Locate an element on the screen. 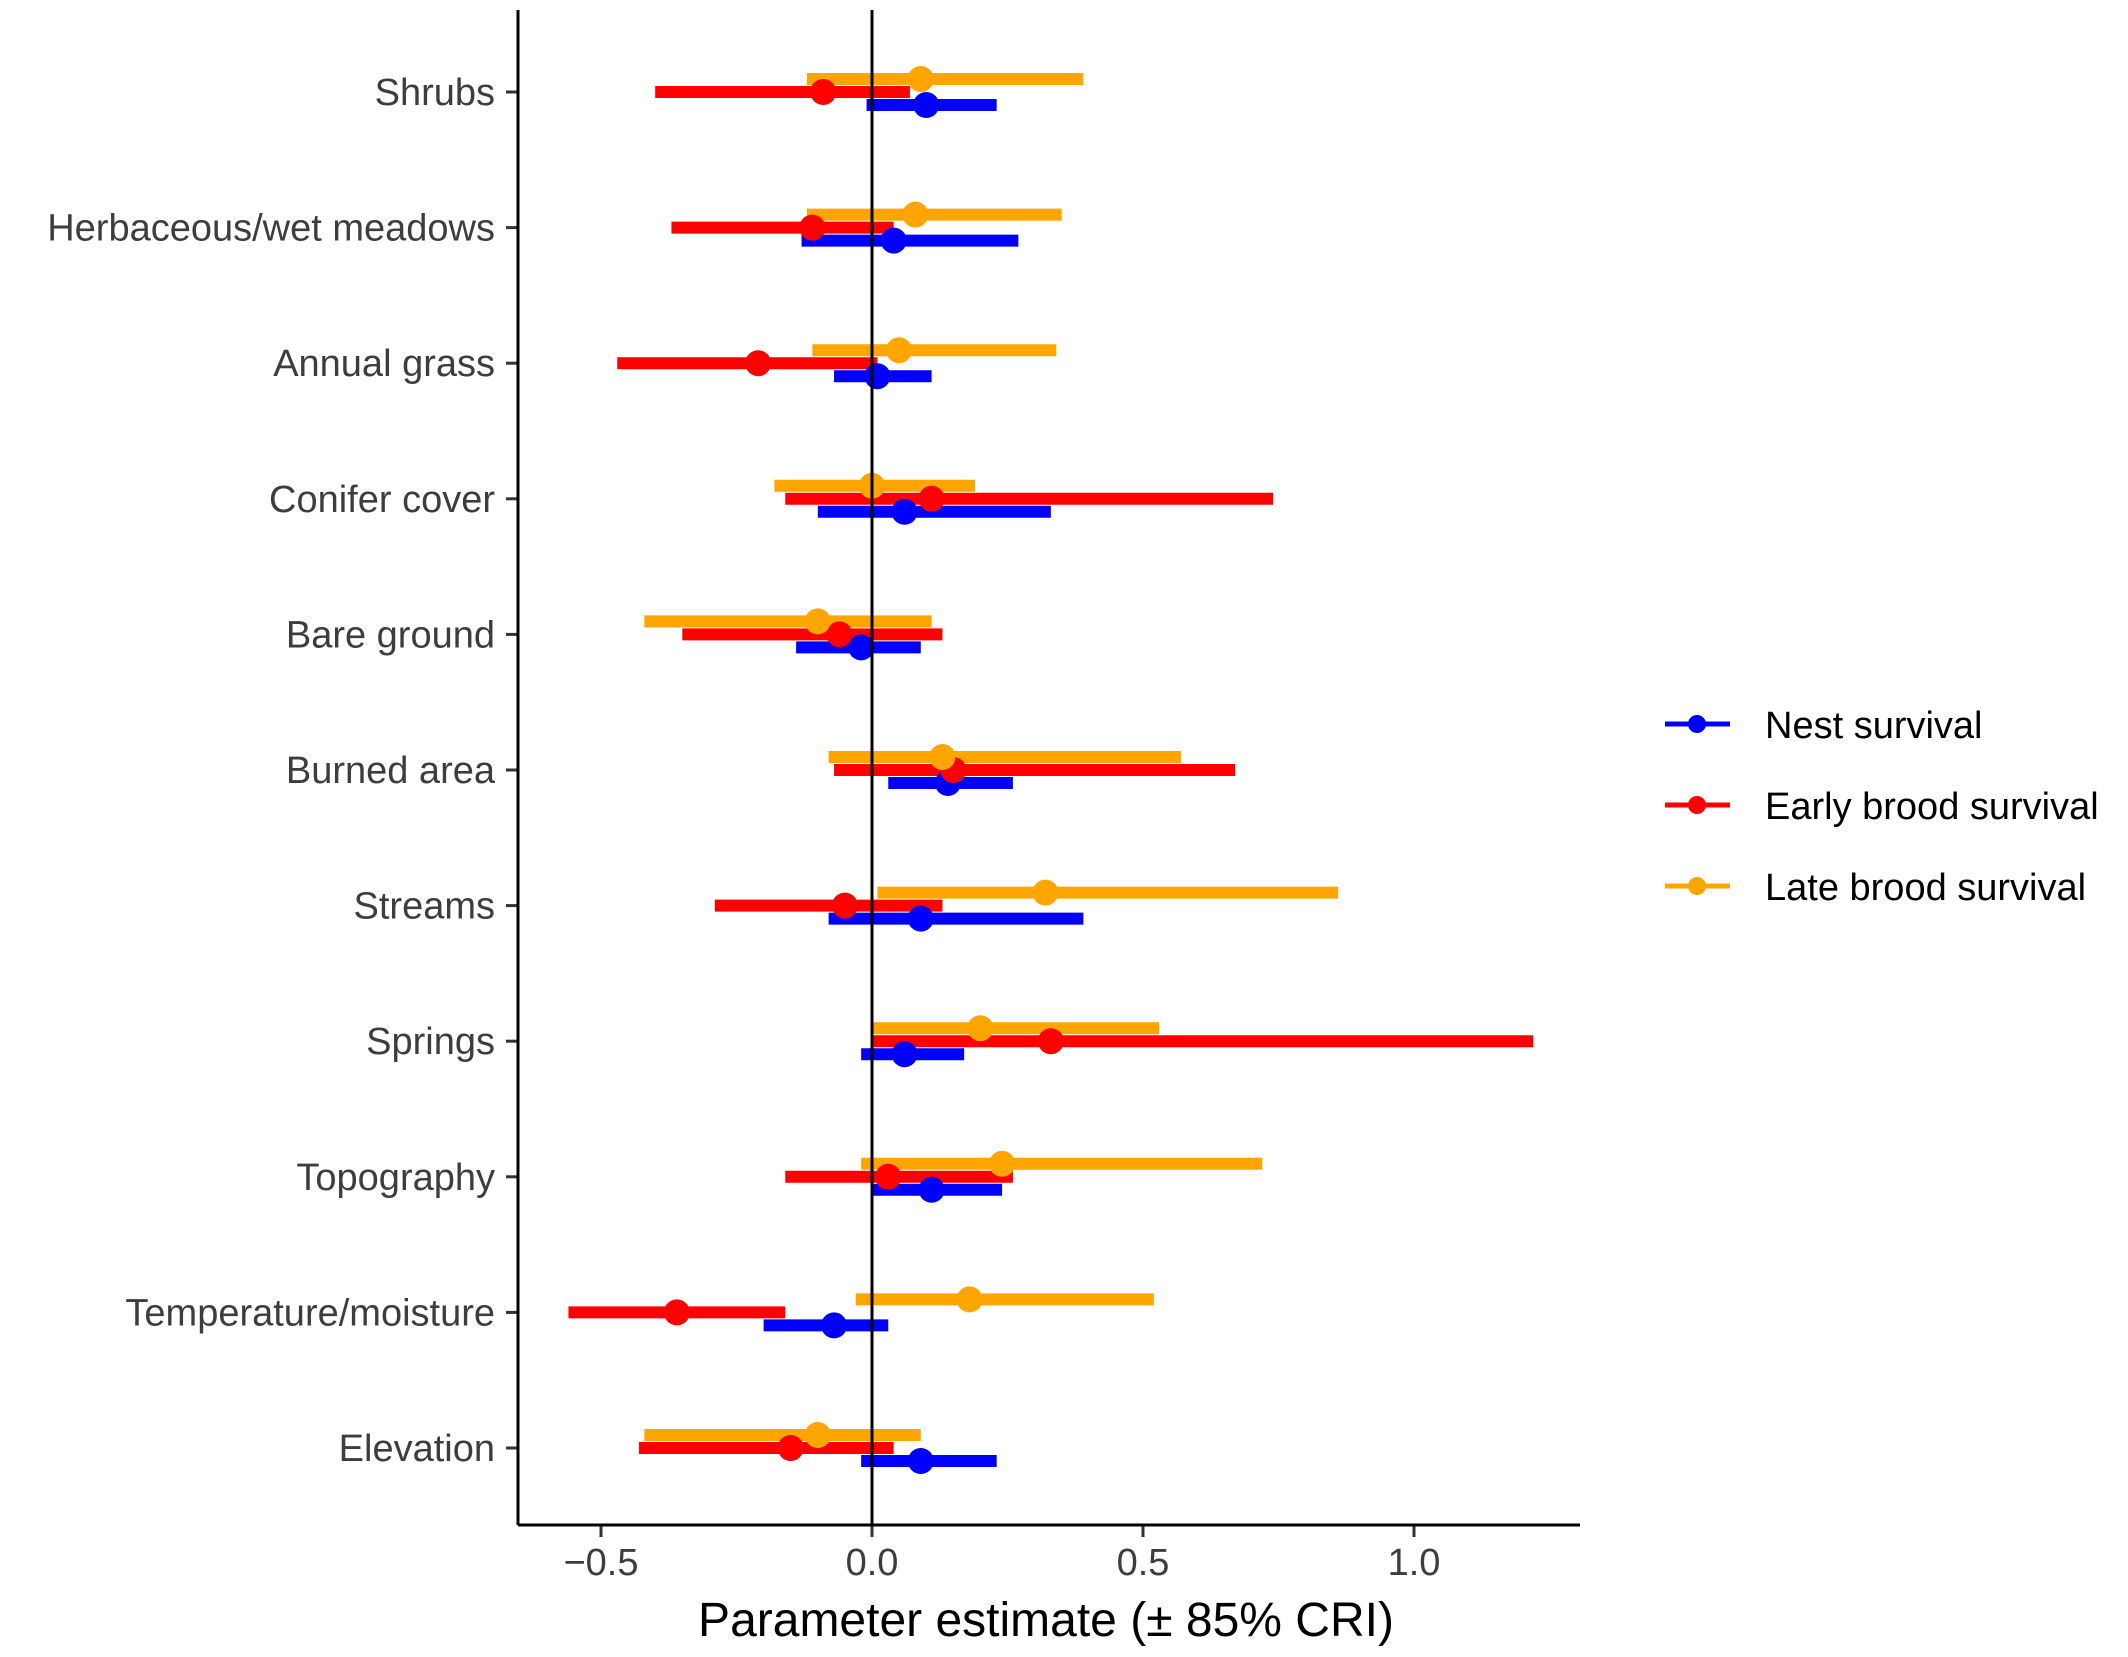 This screenshot has width=2128, height=1657. y-tick-label: Annual grass is located at coordinates (384, 364).